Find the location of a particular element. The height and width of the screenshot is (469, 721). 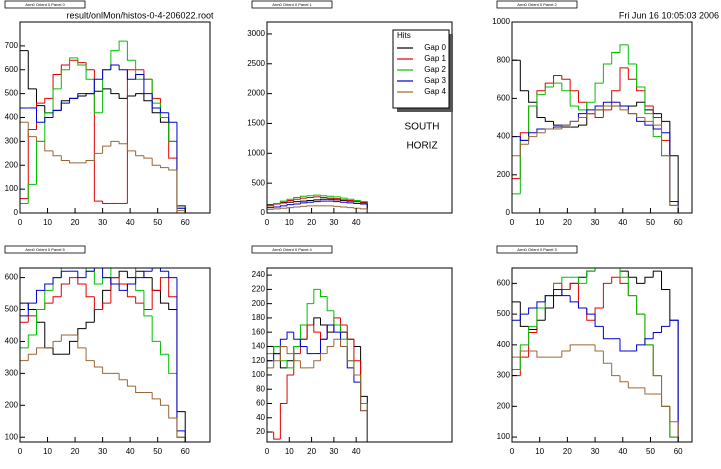

y-tick-label: 1000 is located at coordinates (501, 21).